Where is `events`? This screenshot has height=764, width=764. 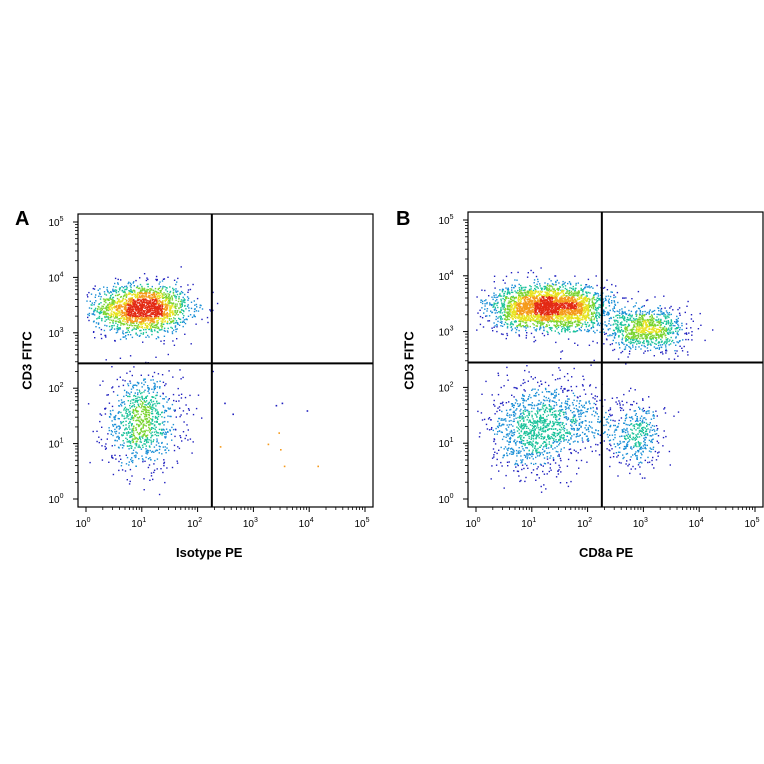 events is located at coordinates (202, 381).